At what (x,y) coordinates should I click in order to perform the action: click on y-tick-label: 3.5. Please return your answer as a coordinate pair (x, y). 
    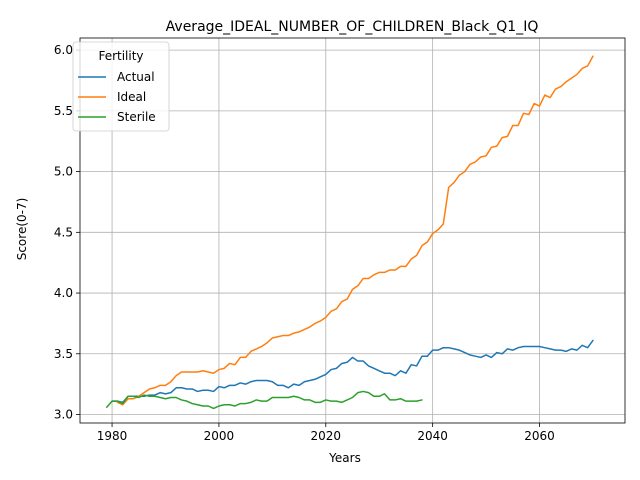
    Looking at the image, I should click on (63, 354).